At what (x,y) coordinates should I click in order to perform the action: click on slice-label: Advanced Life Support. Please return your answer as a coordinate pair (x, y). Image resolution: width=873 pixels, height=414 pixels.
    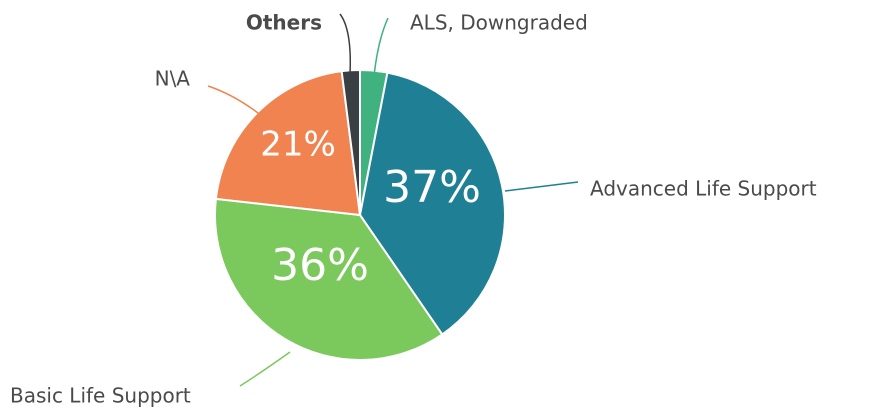
    Looking at the image, I should click on (703, 189).